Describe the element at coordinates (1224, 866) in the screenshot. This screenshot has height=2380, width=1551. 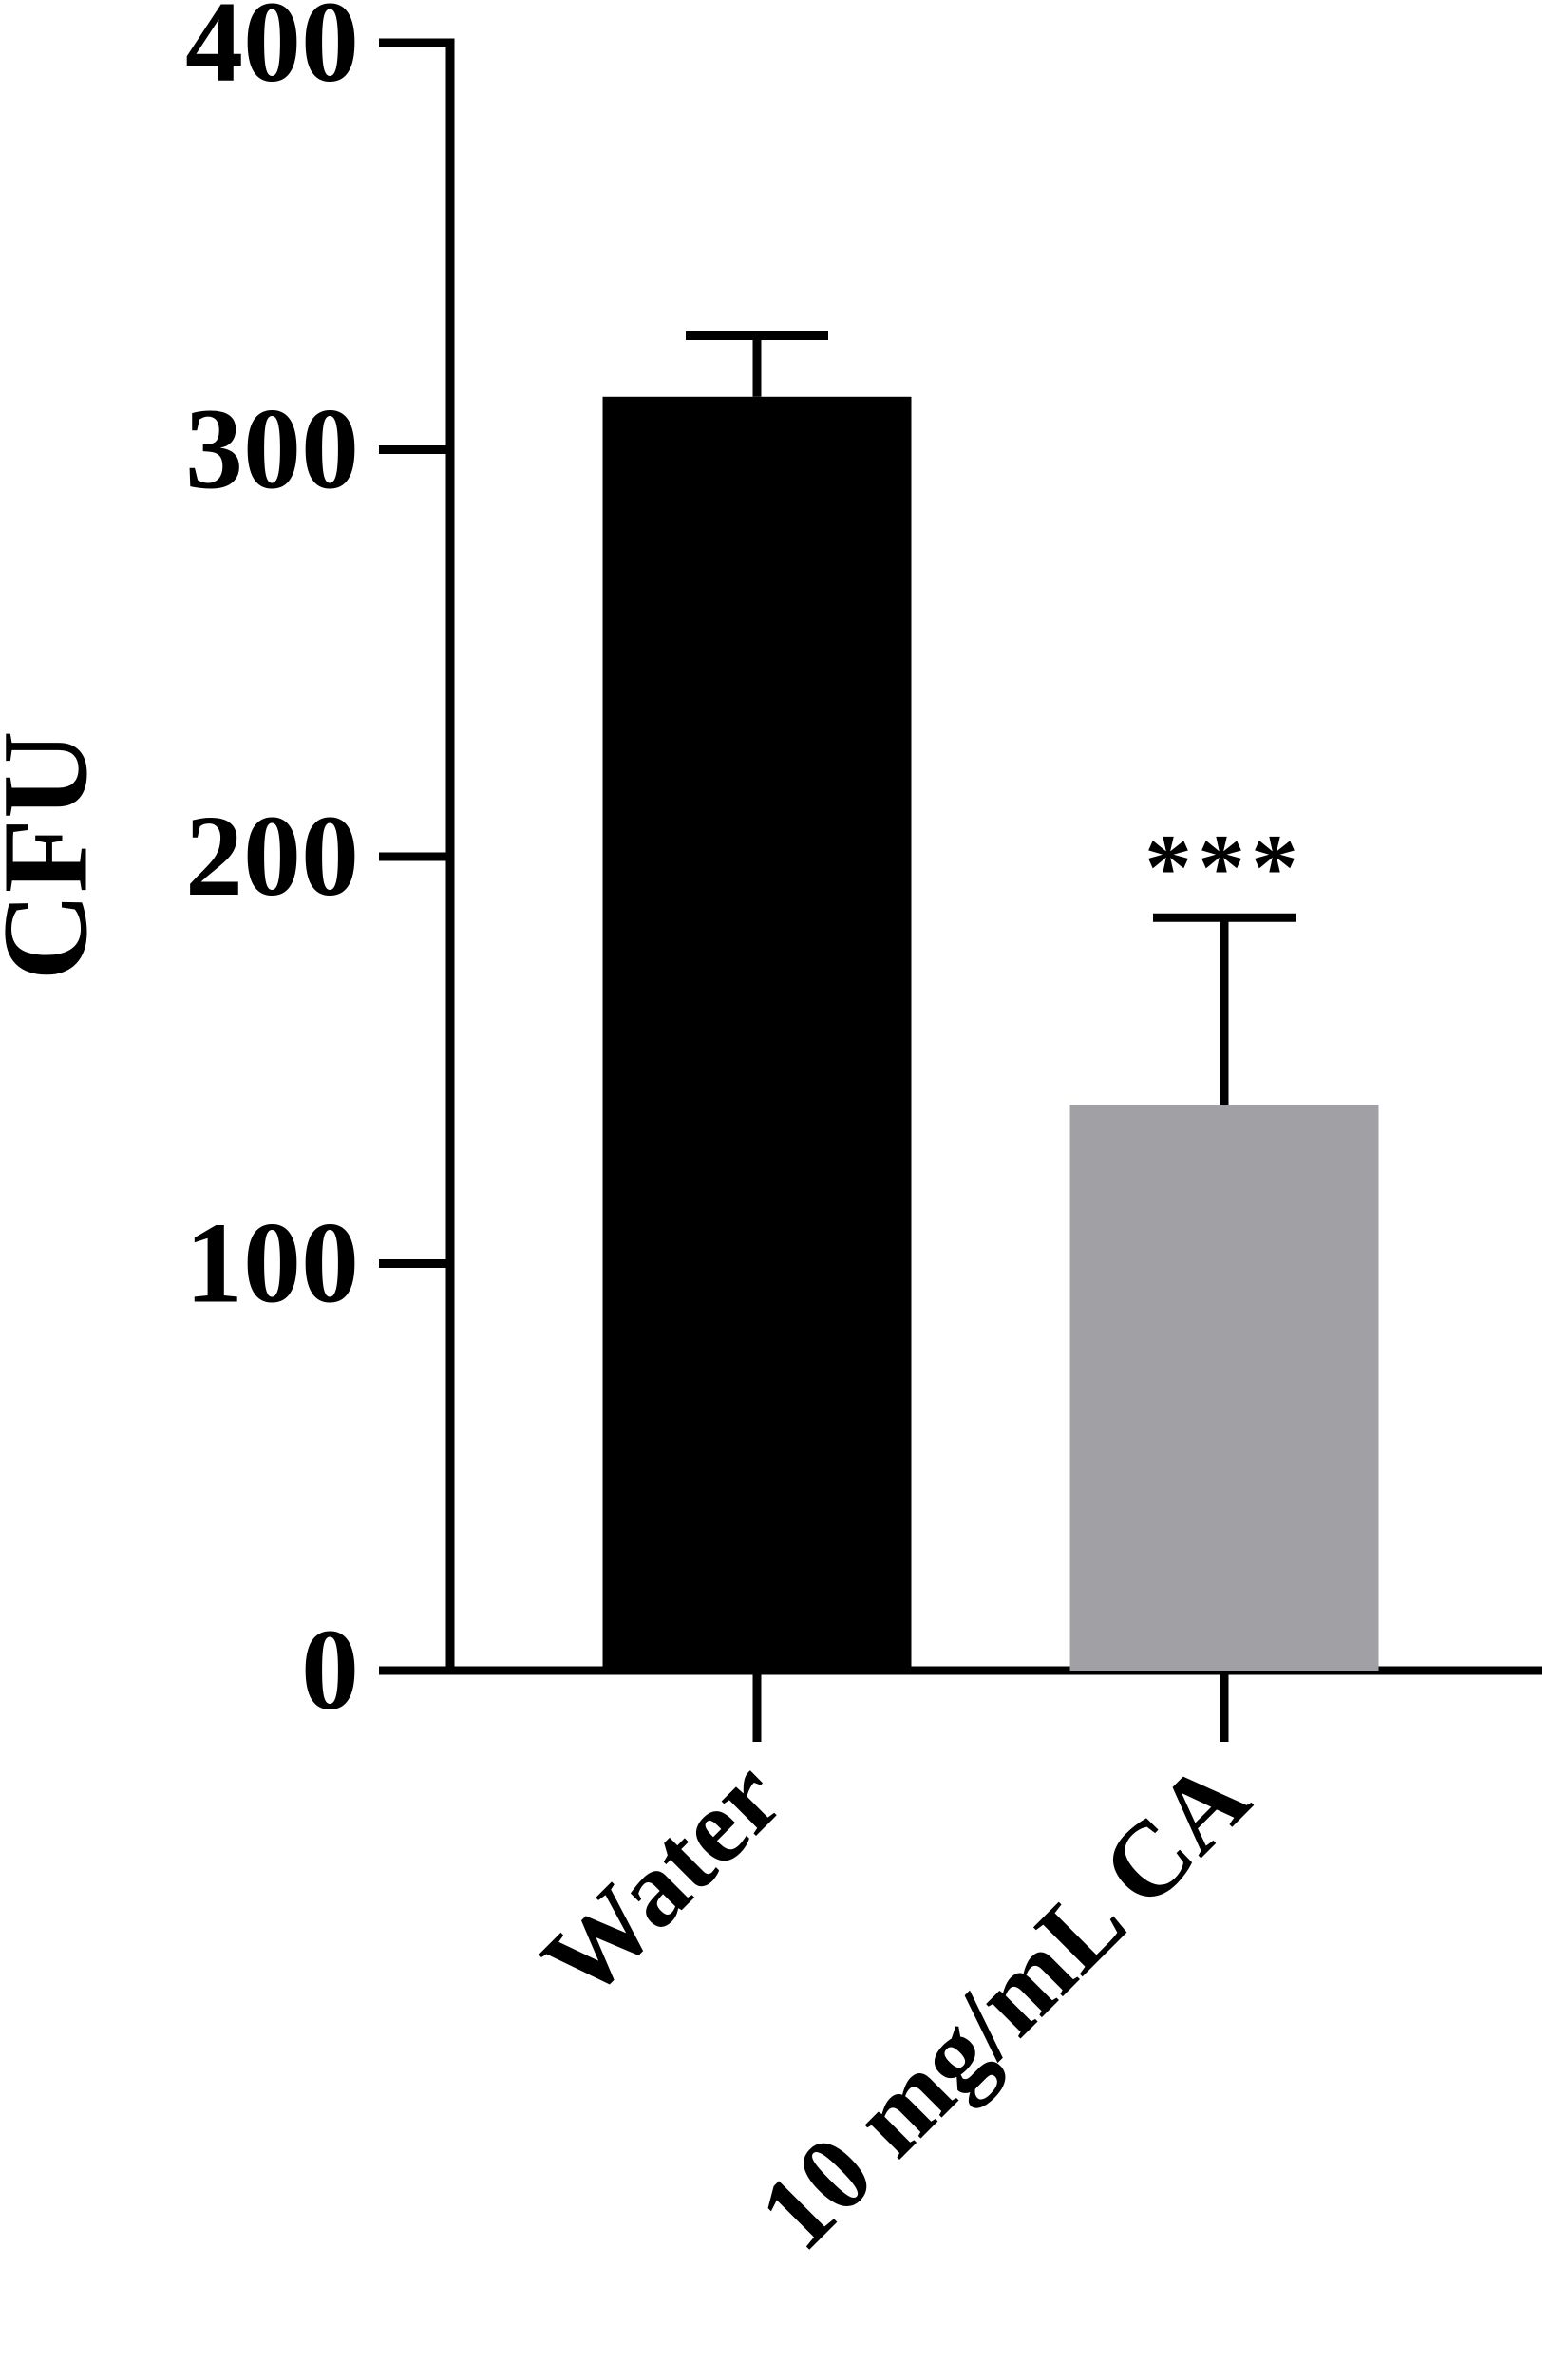
I see `significance-label: ***` at that location.